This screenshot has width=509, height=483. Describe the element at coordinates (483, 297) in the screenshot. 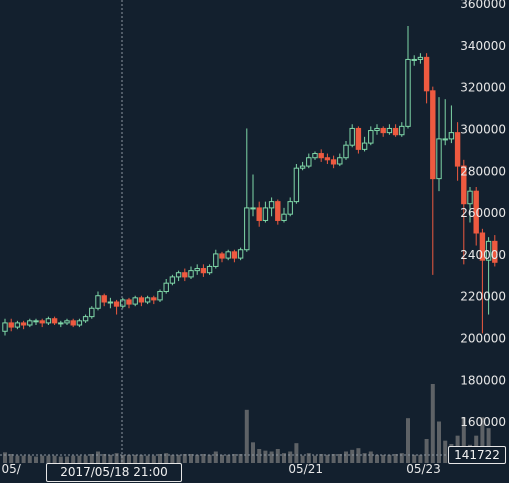

I see `y-tick-label: 220000` at that location.